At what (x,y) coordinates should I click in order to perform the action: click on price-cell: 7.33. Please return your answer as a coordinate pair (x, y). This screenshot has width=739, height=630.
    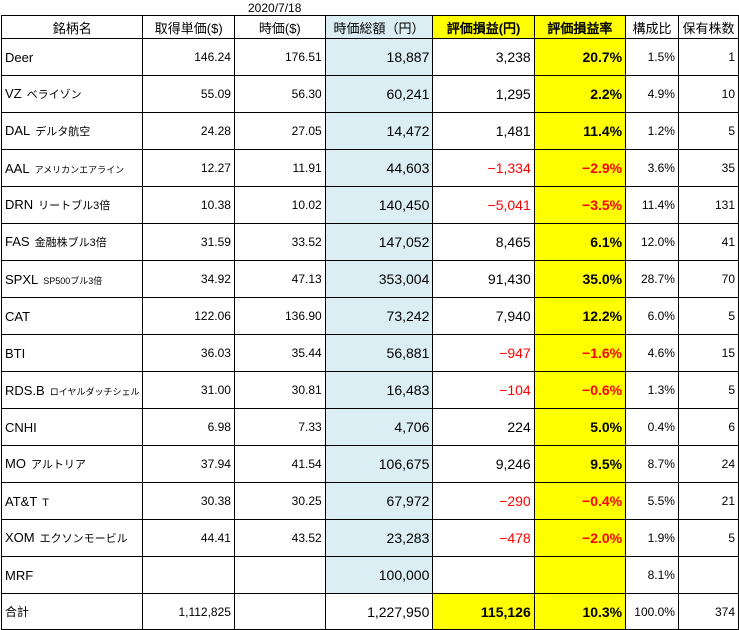
    Looking at the image, I should click on (279, 427).